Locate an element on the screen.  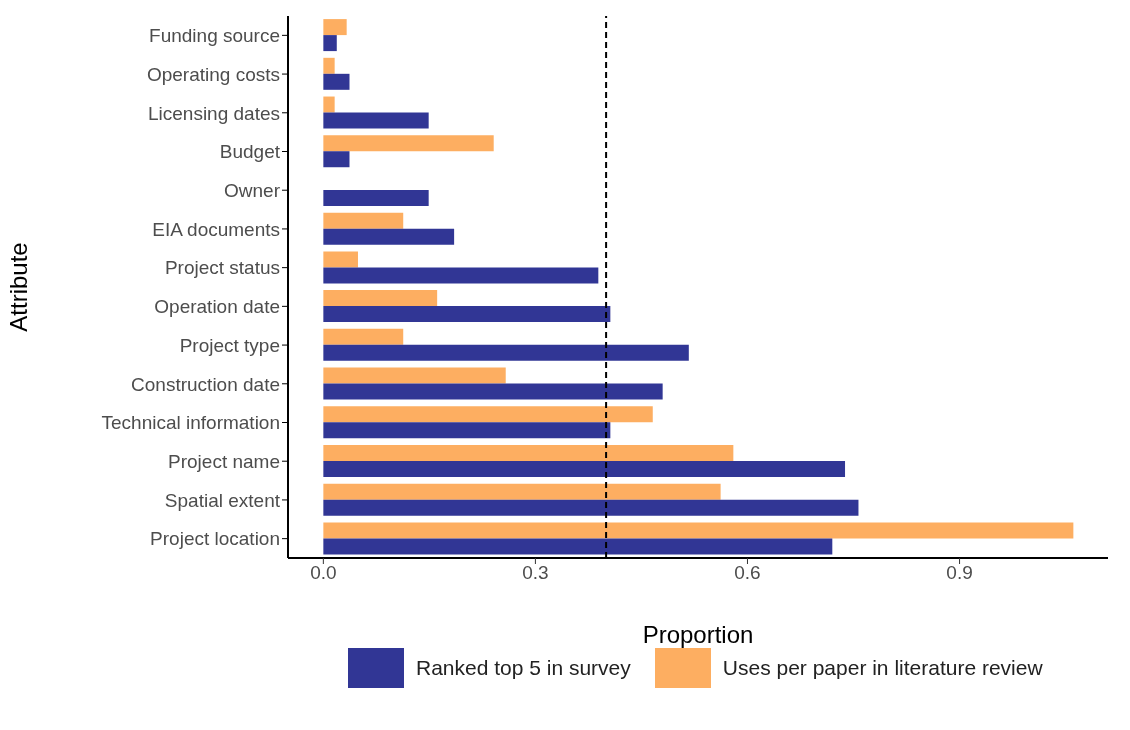
x-tick-label: 0.6 is located at coordinates (747, 573).